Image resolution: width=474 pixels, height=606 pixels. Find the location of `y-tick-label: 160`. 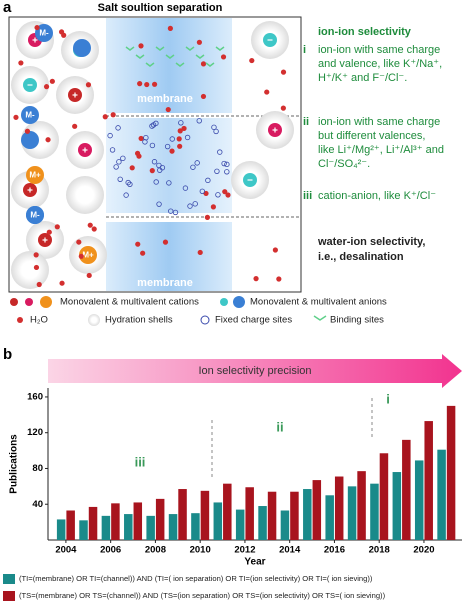

y-tick-label: 160 is located at coordinates (35, 396).